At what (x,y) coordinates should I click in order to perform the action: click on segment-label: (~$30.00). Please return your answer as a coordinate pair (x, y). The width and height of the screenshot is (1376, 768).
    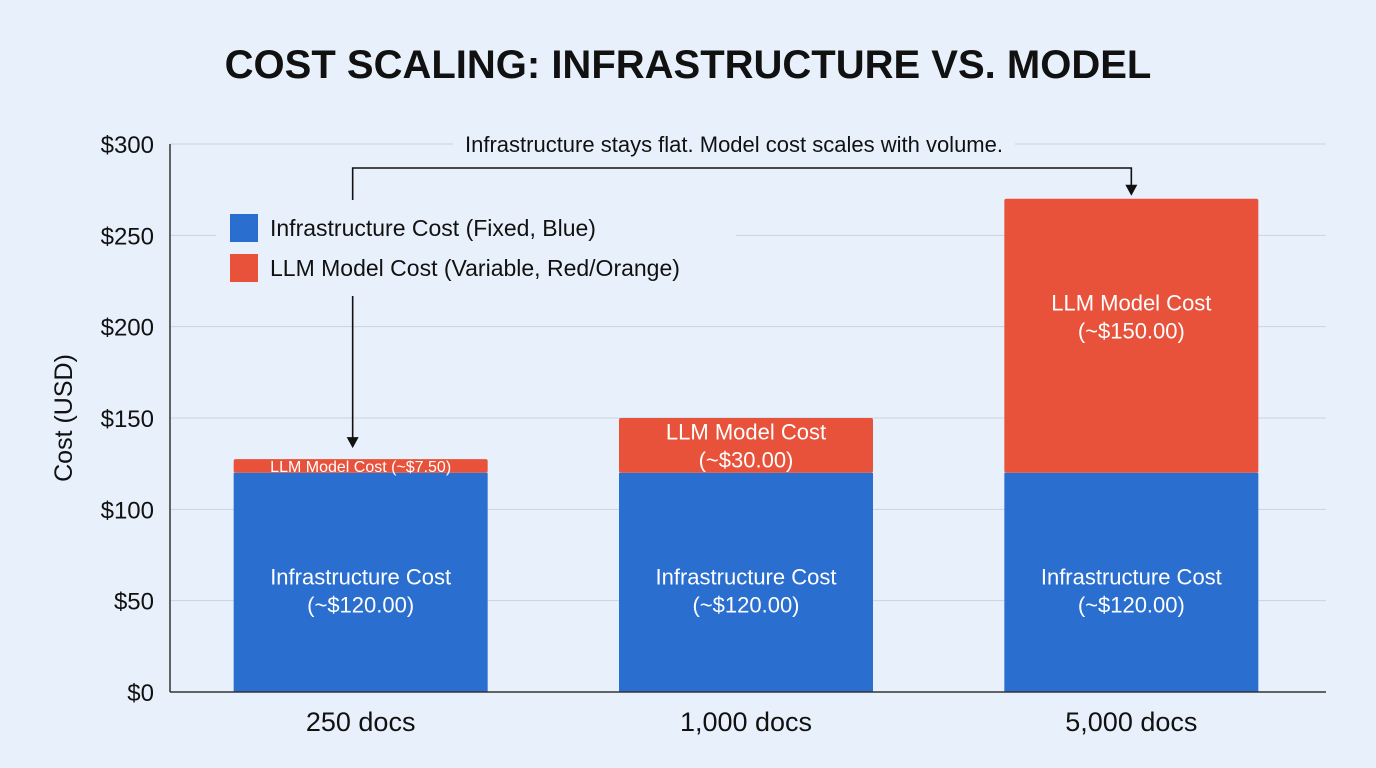
    Looking at the image, I should click on (746, 459).